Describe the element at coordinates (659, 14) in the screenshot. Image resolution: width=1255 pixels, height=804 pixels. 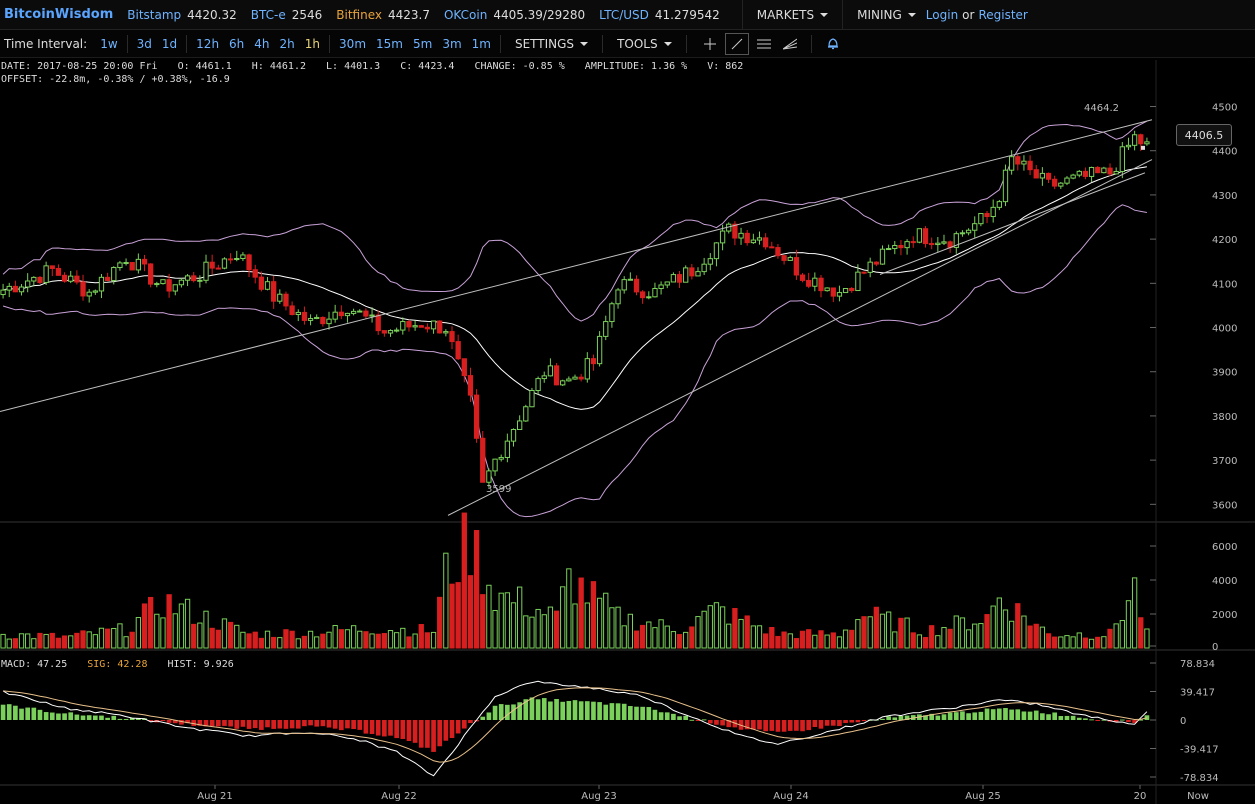
I see `market-ltcusd: LTC/USD 41.279542` at that location.